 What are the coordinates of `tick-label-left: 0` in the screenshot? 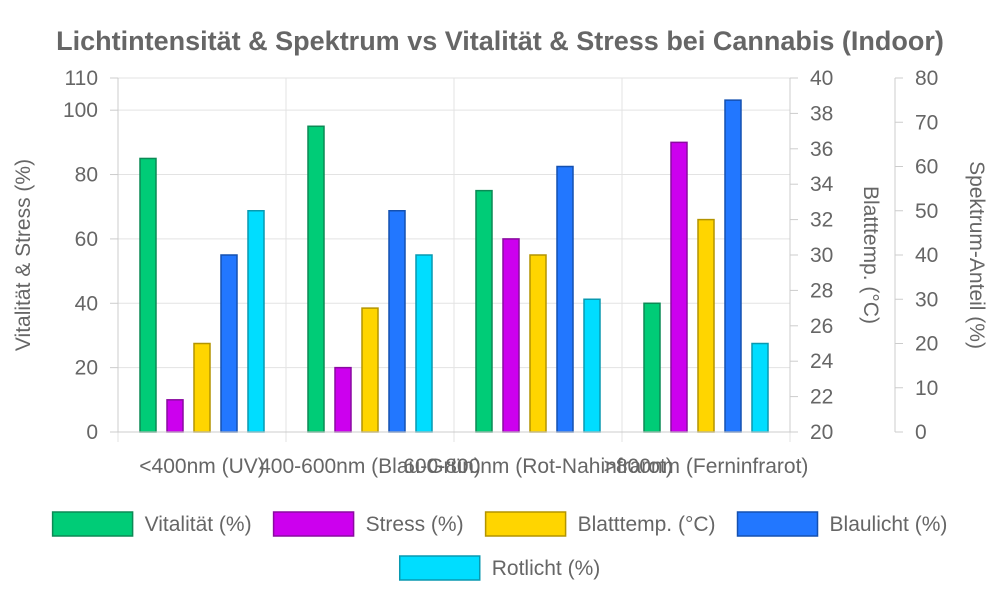 It's located at (92, 432).